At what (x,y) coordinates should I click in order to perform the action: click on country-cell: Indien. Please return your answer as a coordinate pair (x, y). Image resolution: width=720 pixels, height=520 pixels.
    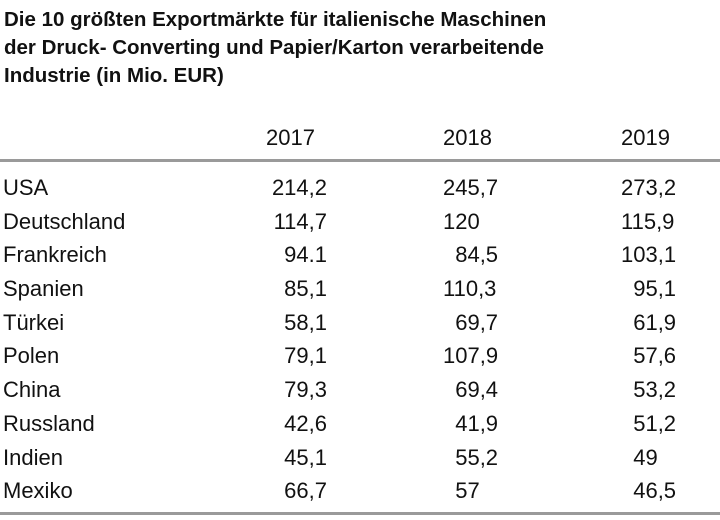
    Looking at the image, I should click on (33, 457).